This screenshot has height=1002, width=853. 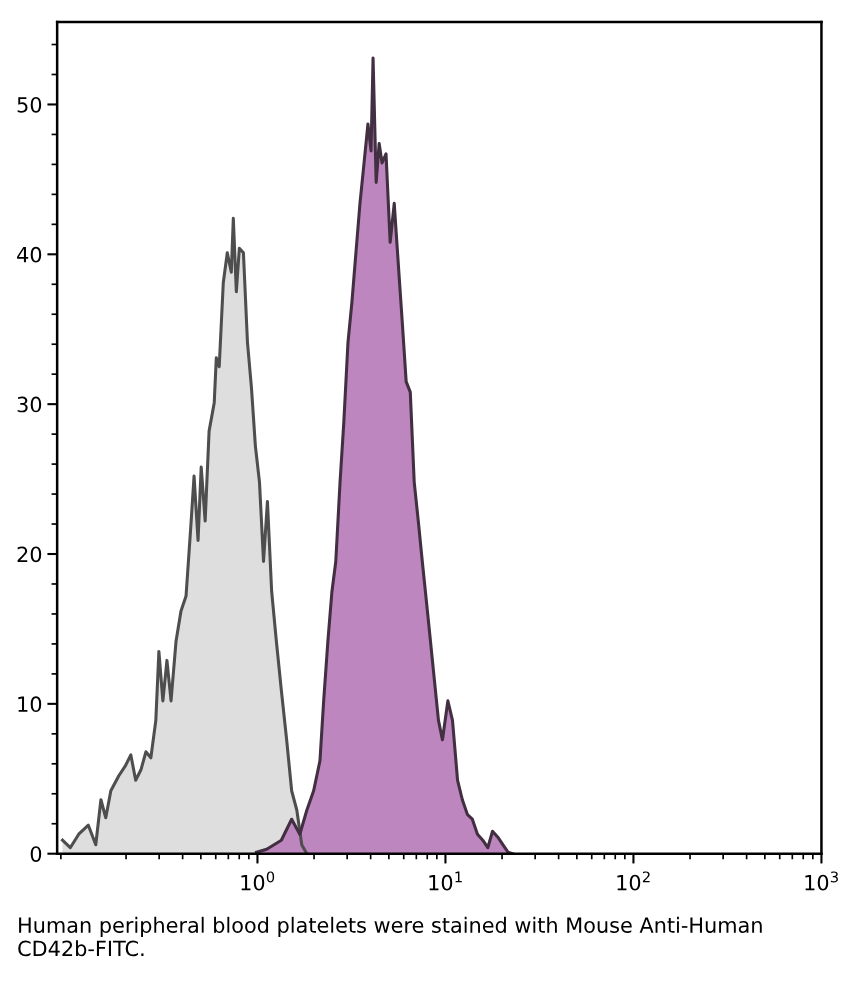 What do you see at coordinates (29, 254) in the screenshot?
I see `y-tick-label: 40` at bounding box center [29, 254].